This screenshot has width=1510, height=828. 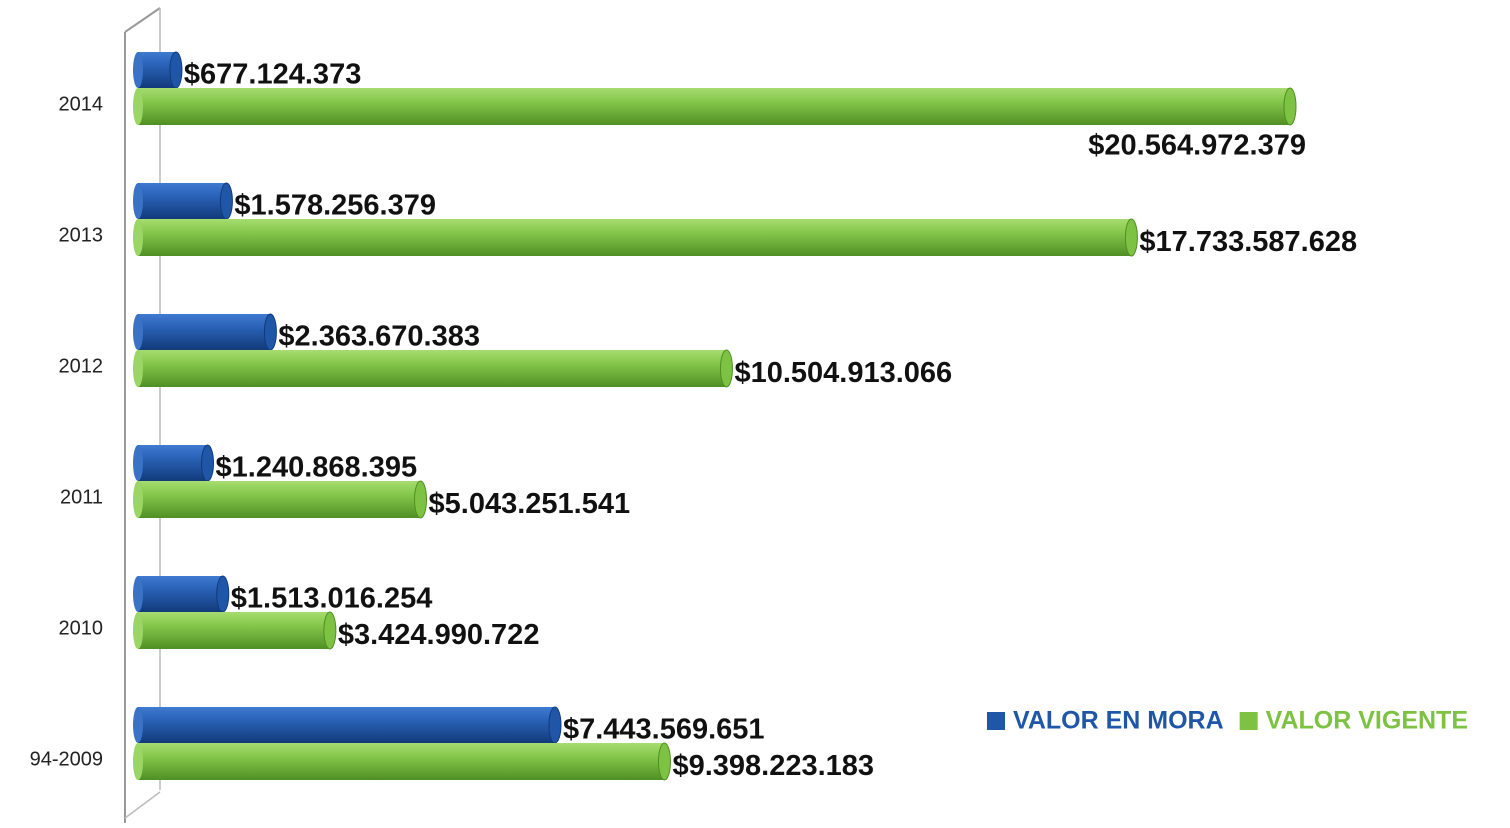 I want to click on y-tick-label: 94-2009, so click(x=66, y=759).